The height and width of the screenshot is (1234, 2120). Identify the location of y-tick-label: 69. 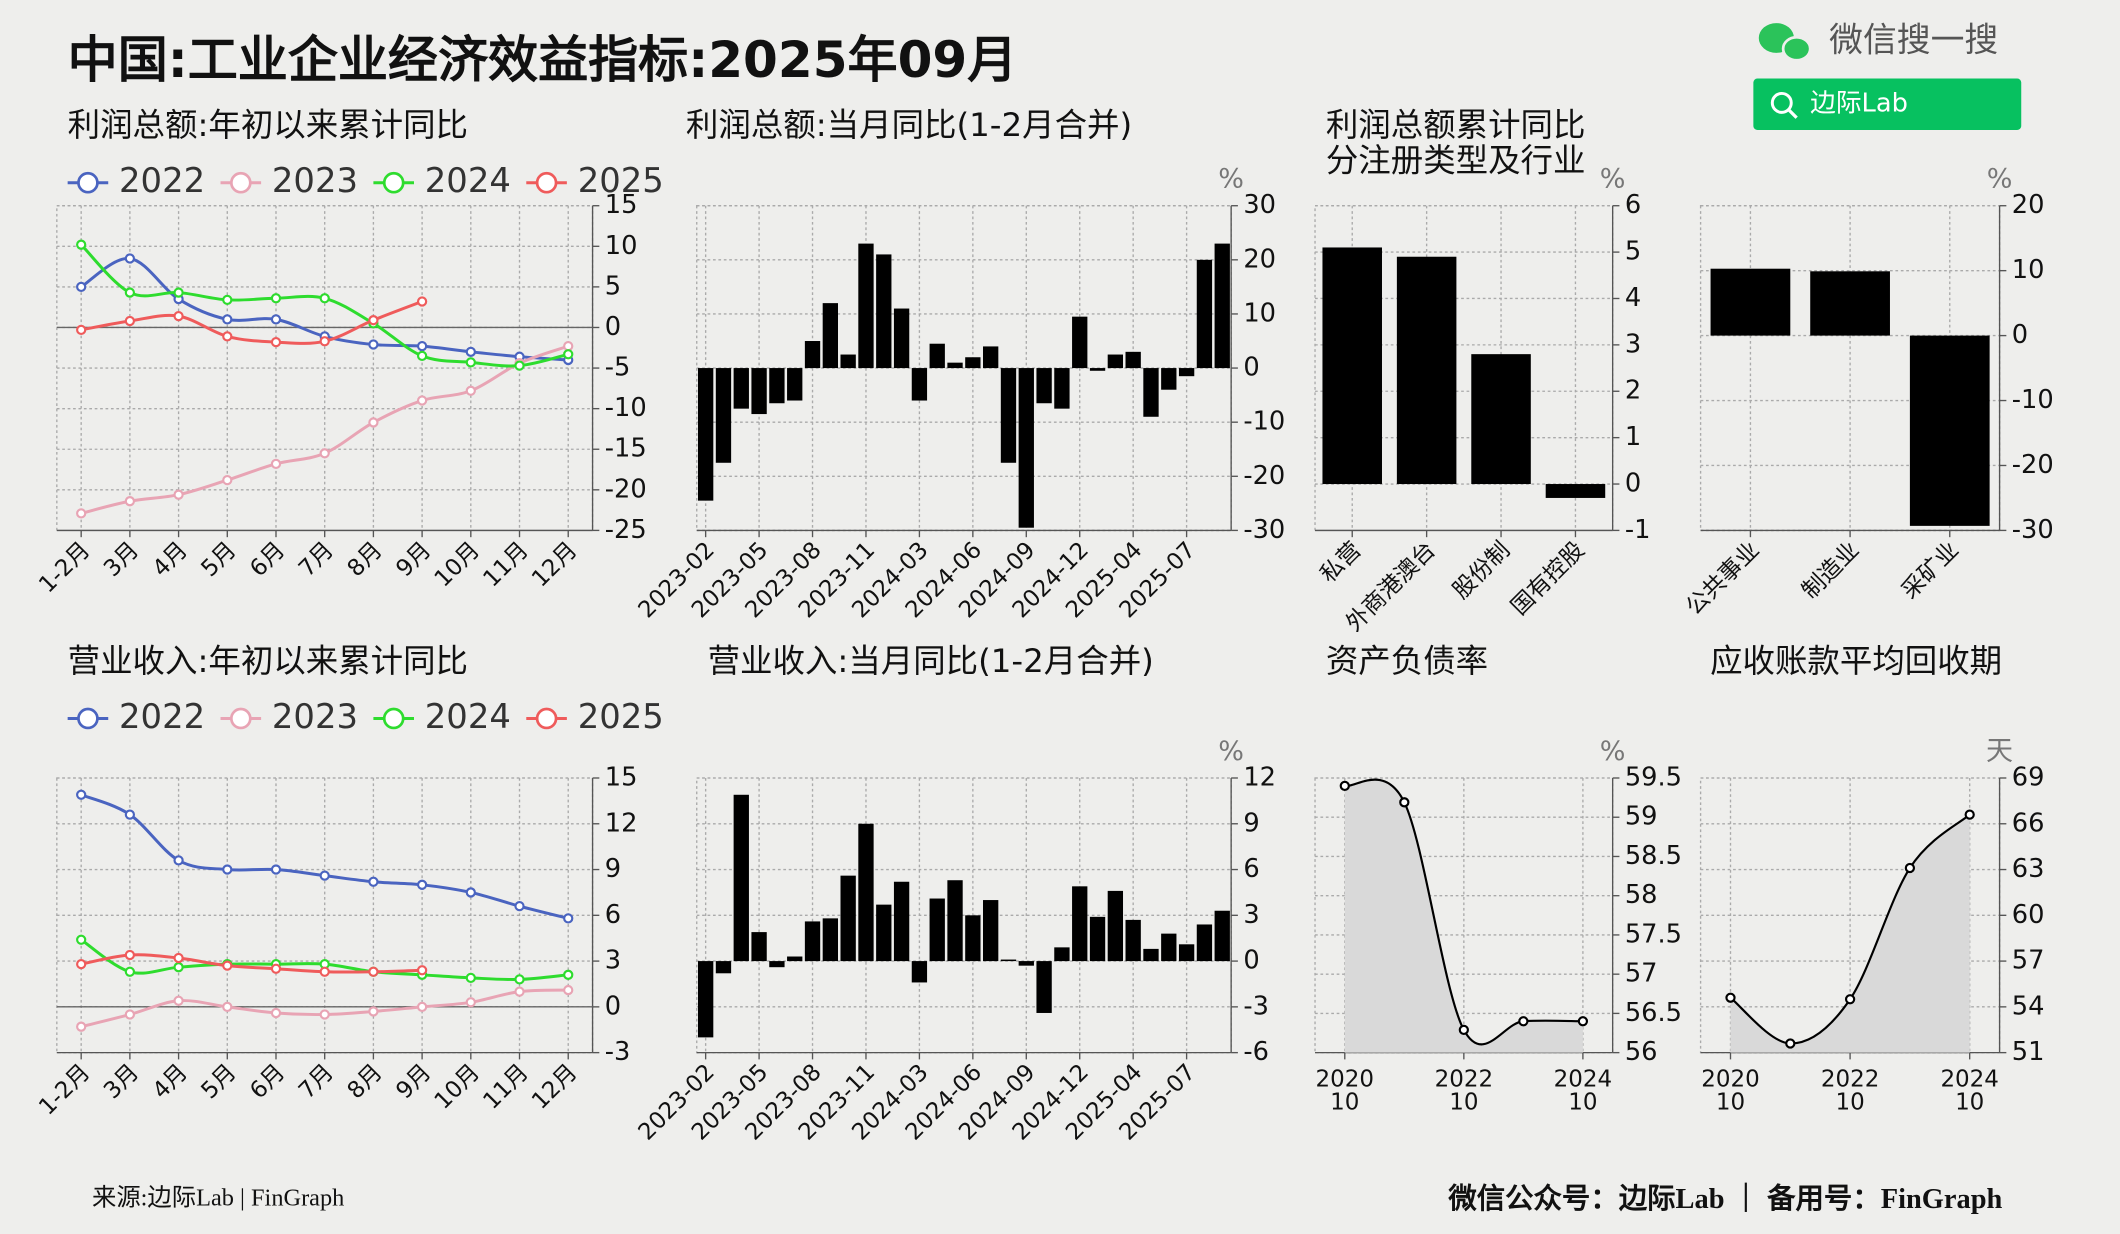
(2028, 777).